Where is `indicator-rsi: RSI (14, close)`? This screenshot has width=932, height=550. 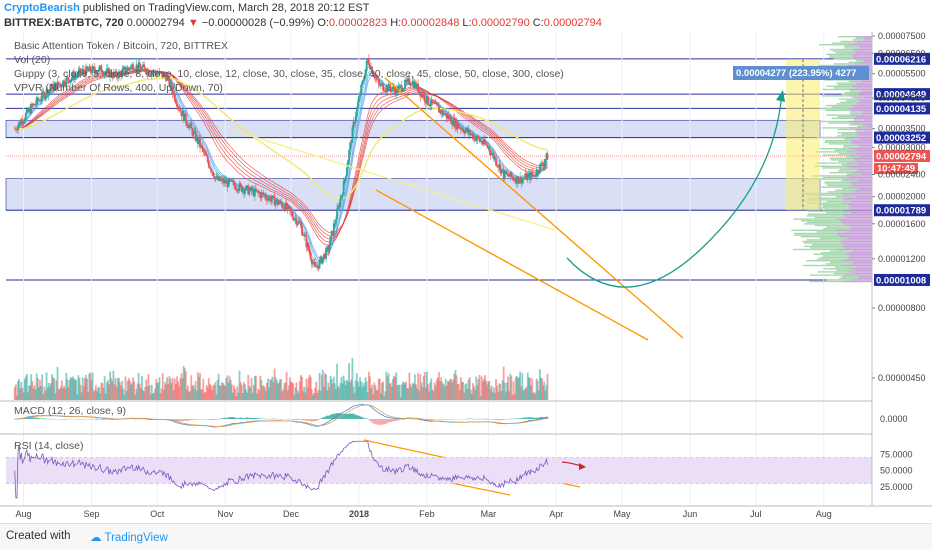 indicator-rsi: RSI (14, close) is located at coordinates (49, 446).